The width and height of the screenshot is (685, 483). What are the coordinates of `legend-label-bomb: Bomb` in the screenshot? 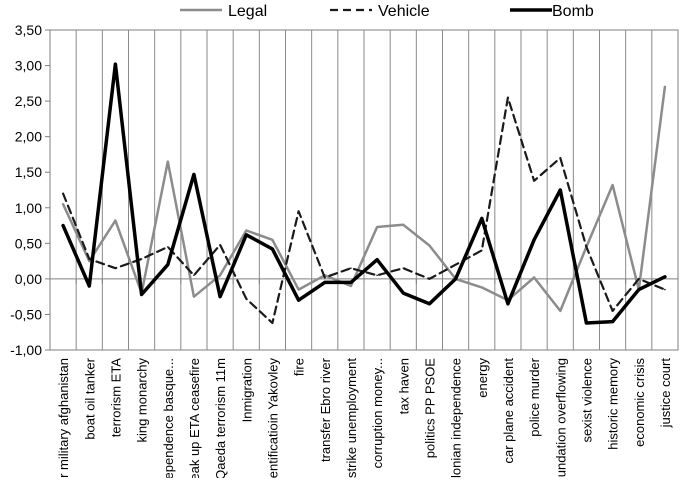 It's located at (573, 11).